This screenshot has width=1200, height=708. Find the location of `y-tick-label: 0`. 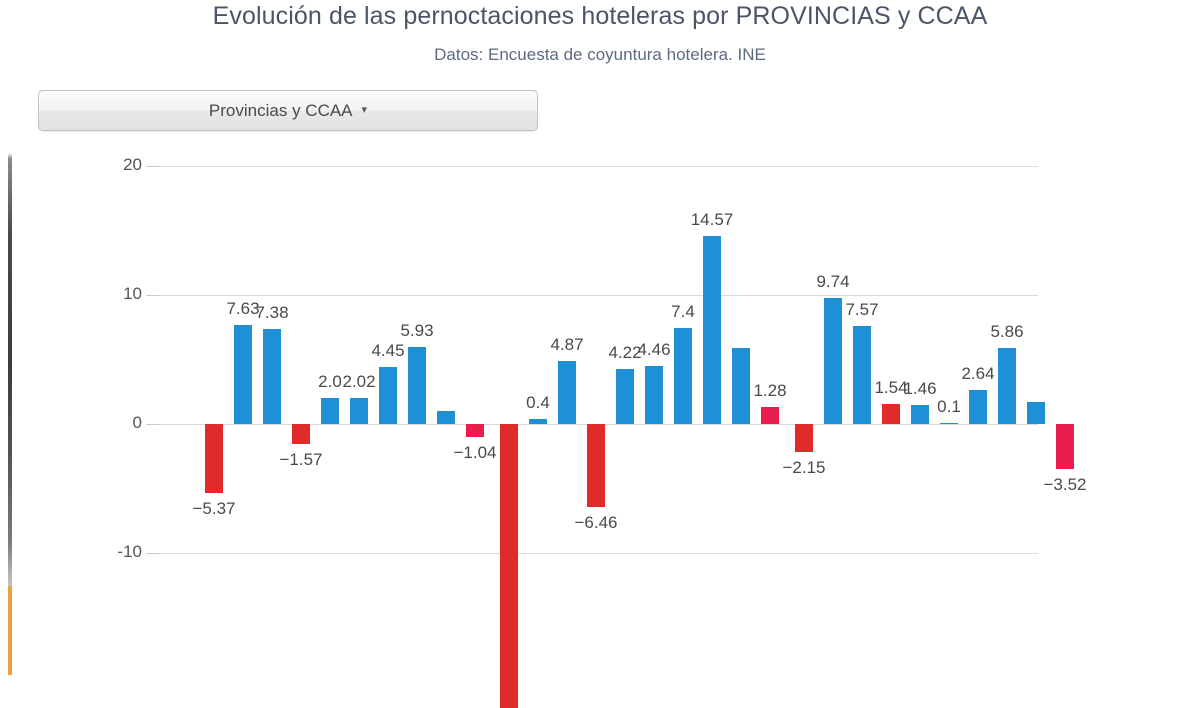

y-tick-label: 0 is located at coordinates (137, 422).